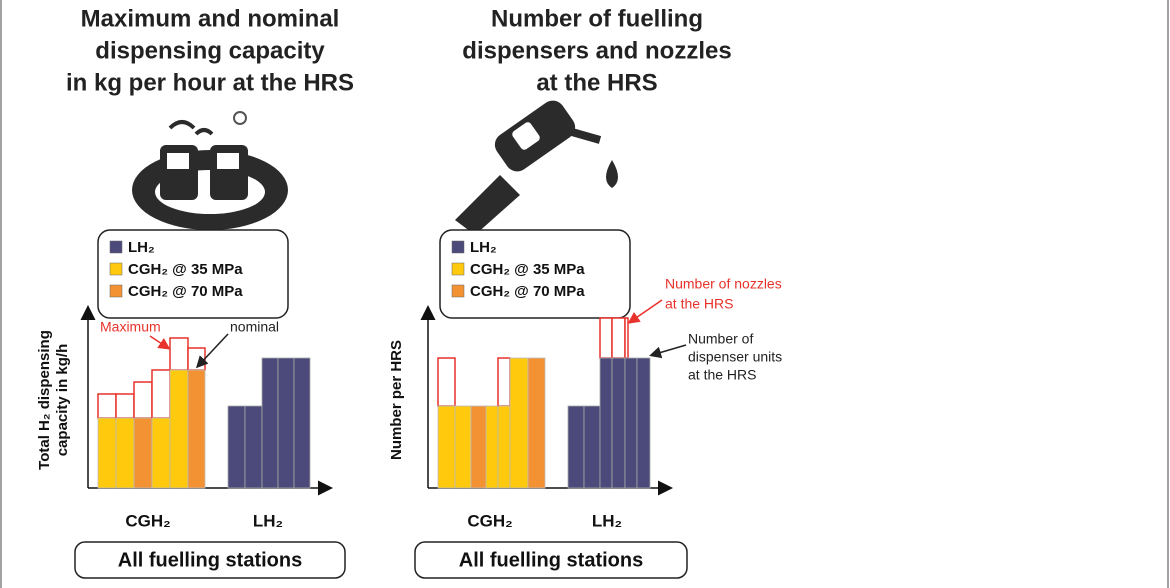  Describe the element at coordinates (62, 400) in the screenshot. I see `y-axis-label: capacity in kg/h` at that location.